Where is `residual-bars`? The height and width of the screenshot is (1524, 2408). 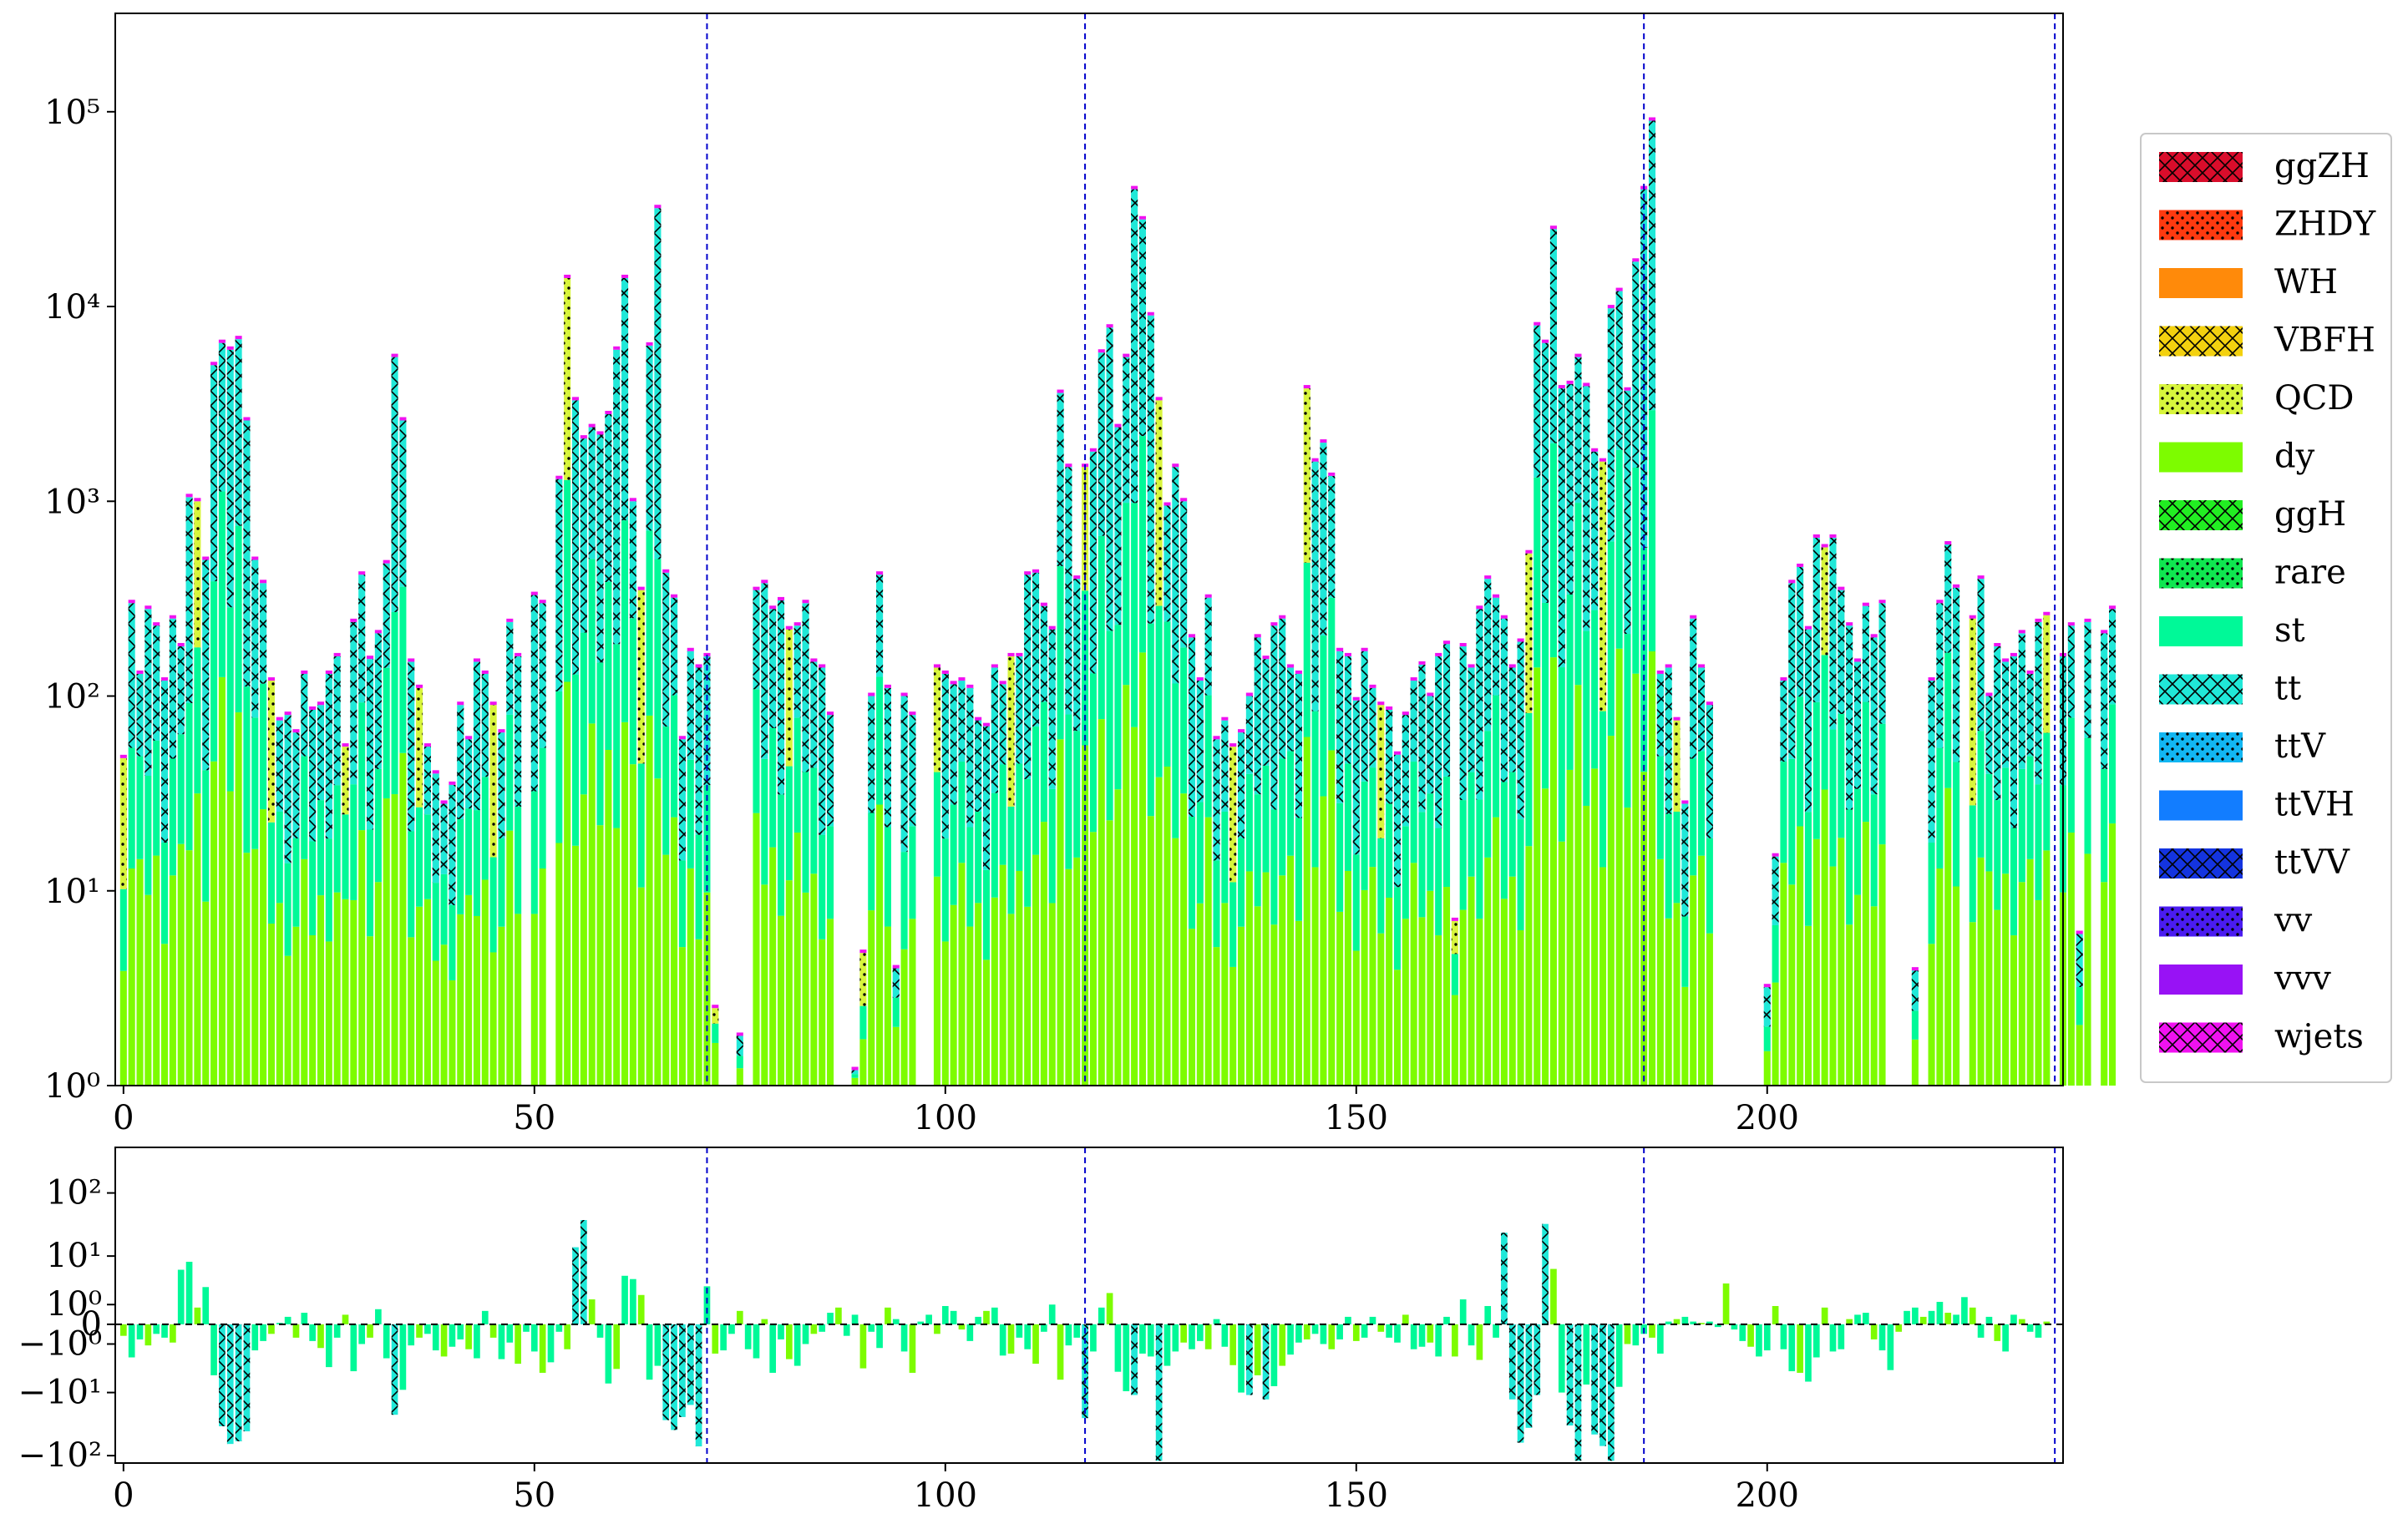 residual-bars is located at coordinates (1085, 1340).